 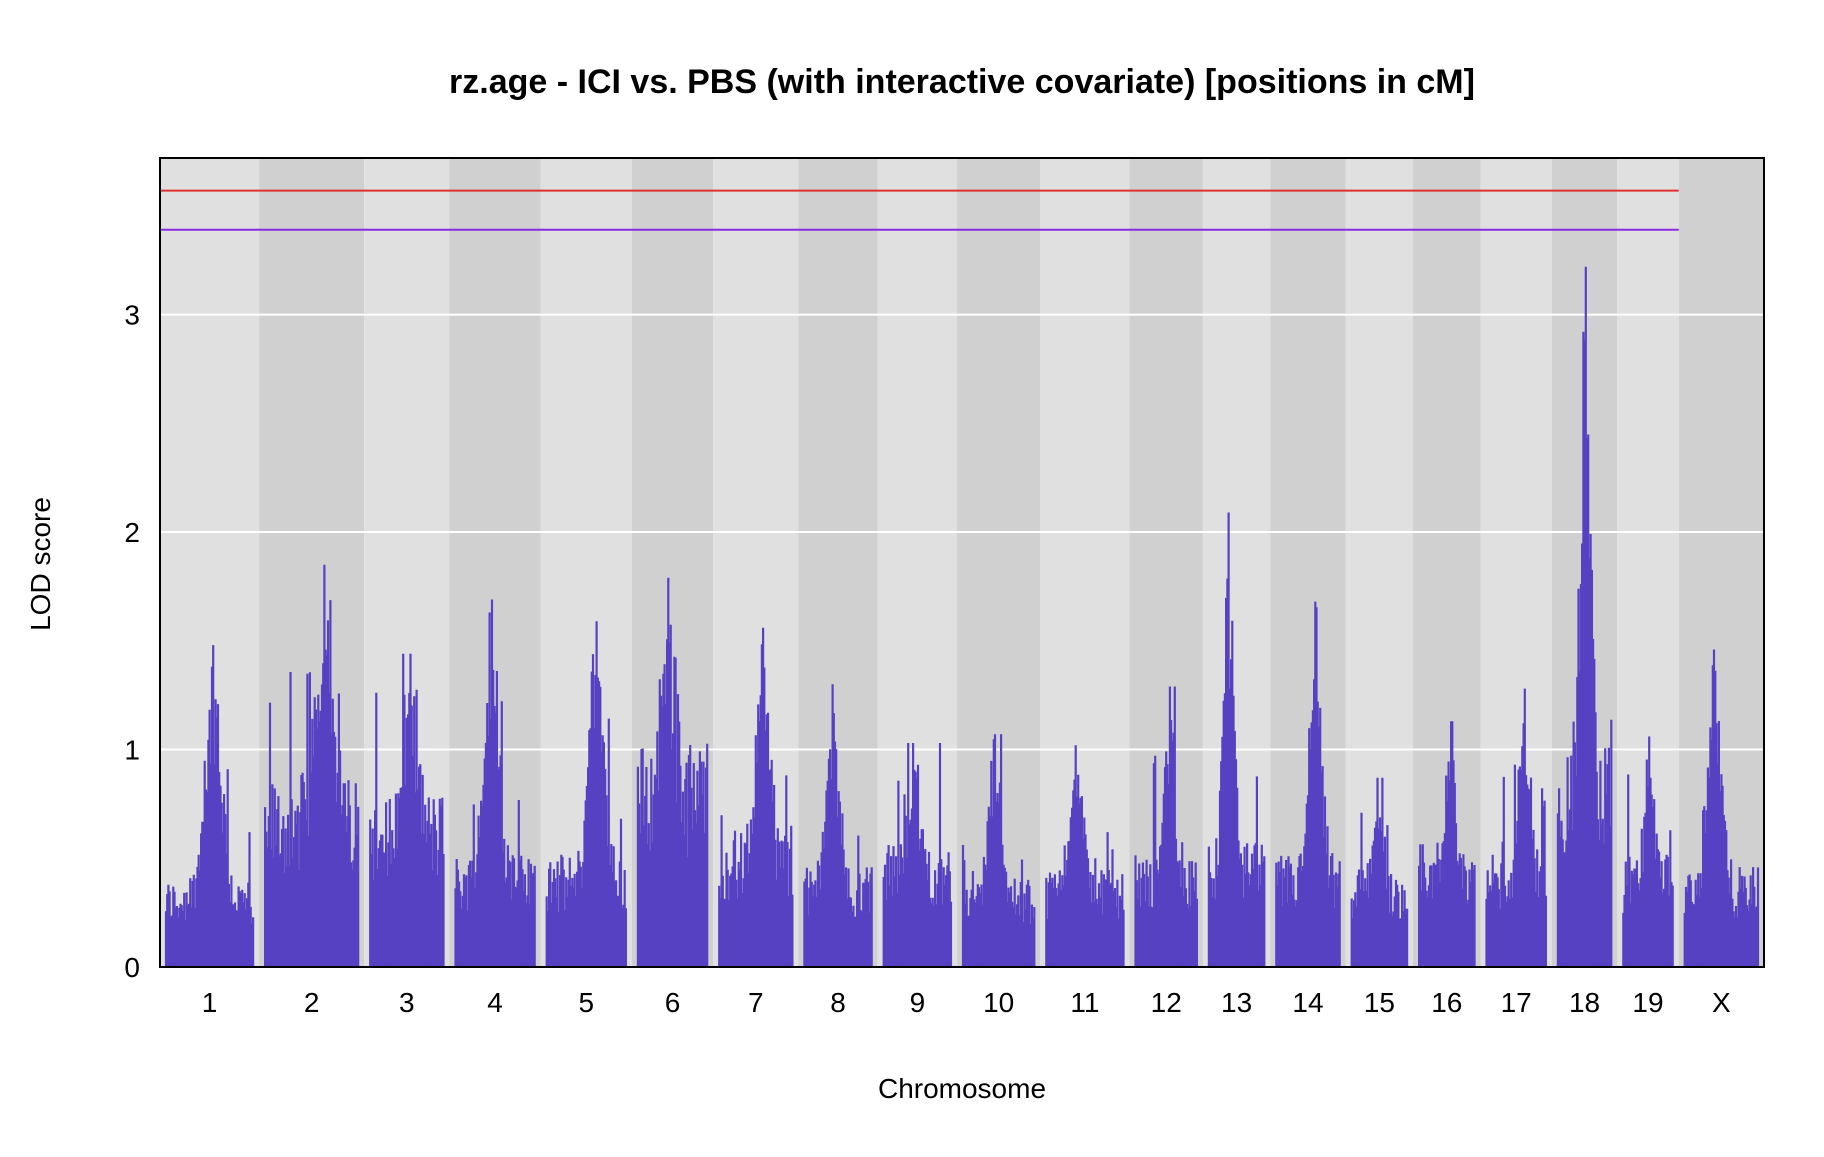 What do you see at coordinates (918, 1002) in the screenshot?
I see `x-tick-label: 9` at bounding box center [918, 1002].